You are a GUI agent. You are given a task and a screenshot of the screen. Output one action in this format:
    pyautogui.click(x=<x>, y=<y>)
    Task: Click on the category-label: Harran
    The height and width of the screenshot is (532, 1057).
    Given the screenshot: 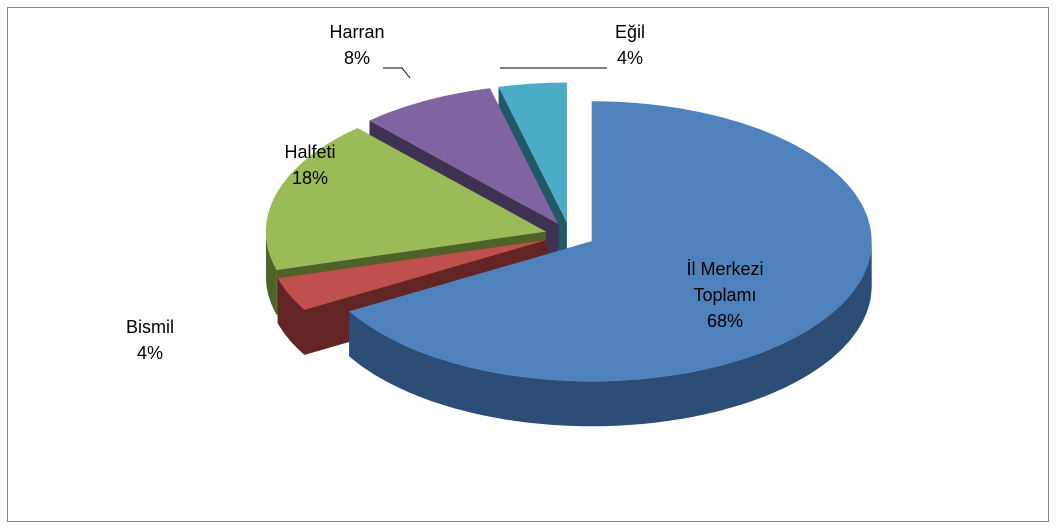 What is the action you would take?
    pyautogui.click(x=357, y=32)
    